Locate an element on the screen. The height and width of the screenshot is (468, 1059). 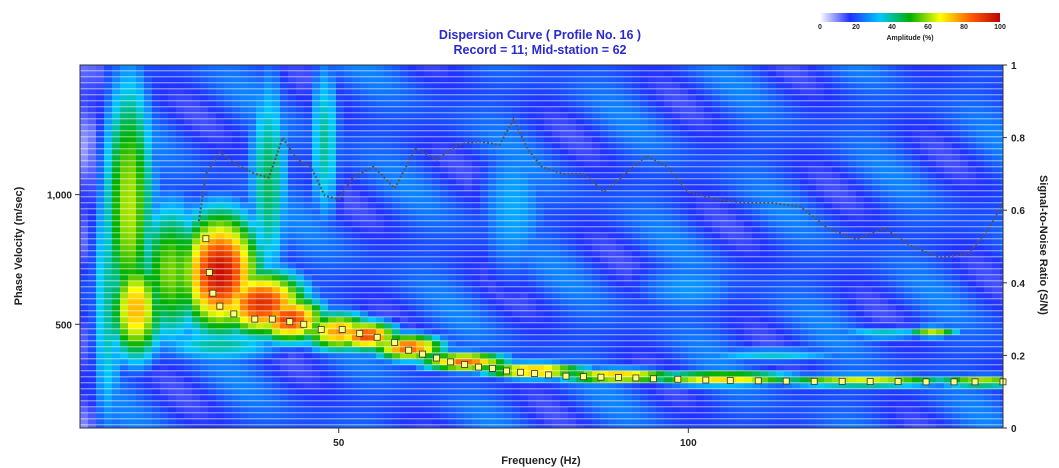
y-axis-label: Phase Velocity (m/sec) is located at coordinates (19, 245).